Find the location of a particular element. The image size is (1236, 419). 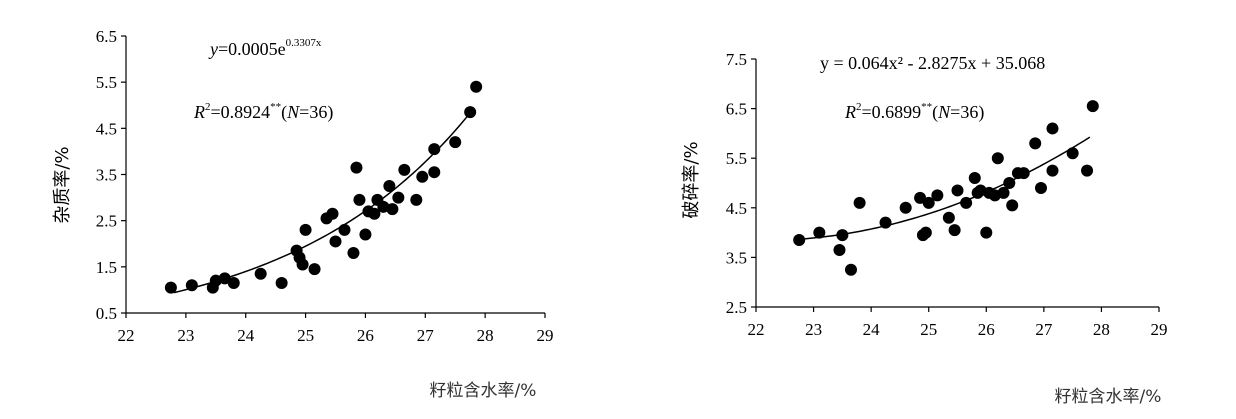

equation-text: y=0.0005e0.3307x is located at coordinates (265, 48).